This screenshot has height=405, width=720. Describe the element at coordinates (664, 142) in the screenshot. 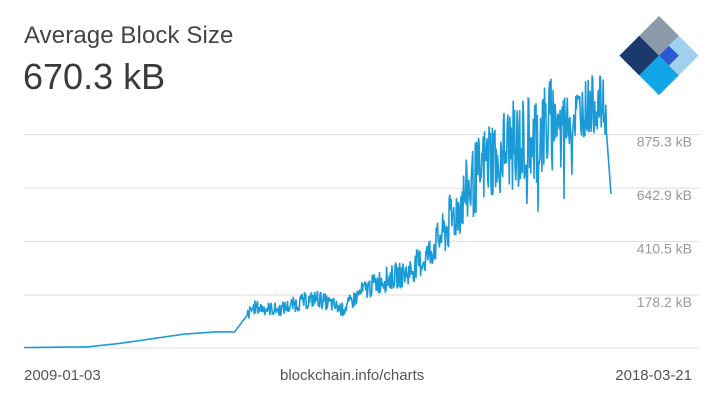

I see `y-tick-label-3: 875.3 kB` at that location.